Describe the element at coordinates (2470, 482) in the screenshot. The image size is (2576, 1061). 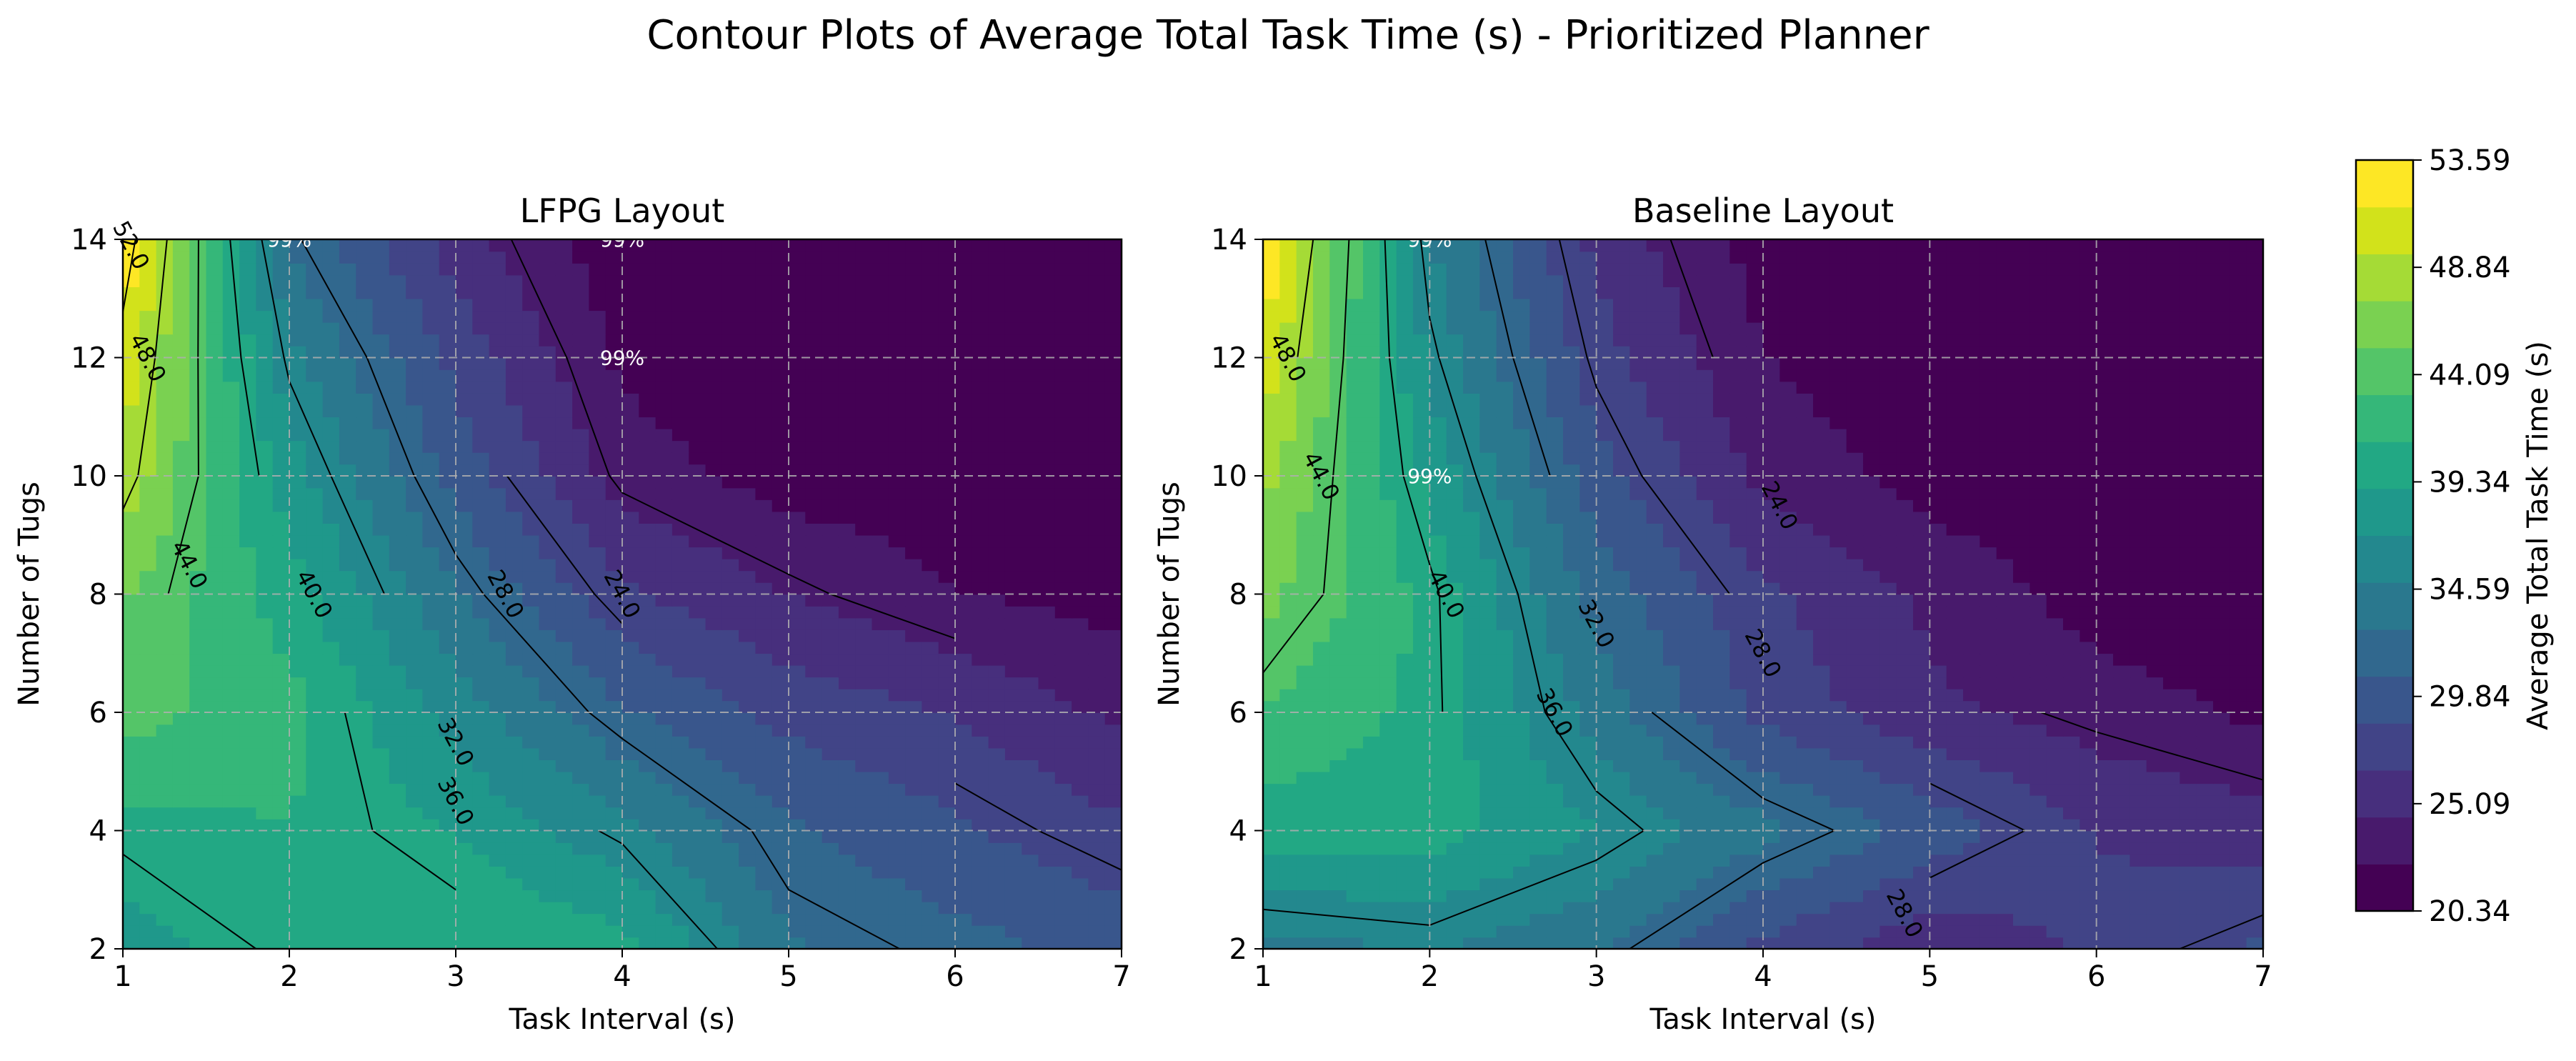
I see `colorbar-tick-label: 39.34` at that location.